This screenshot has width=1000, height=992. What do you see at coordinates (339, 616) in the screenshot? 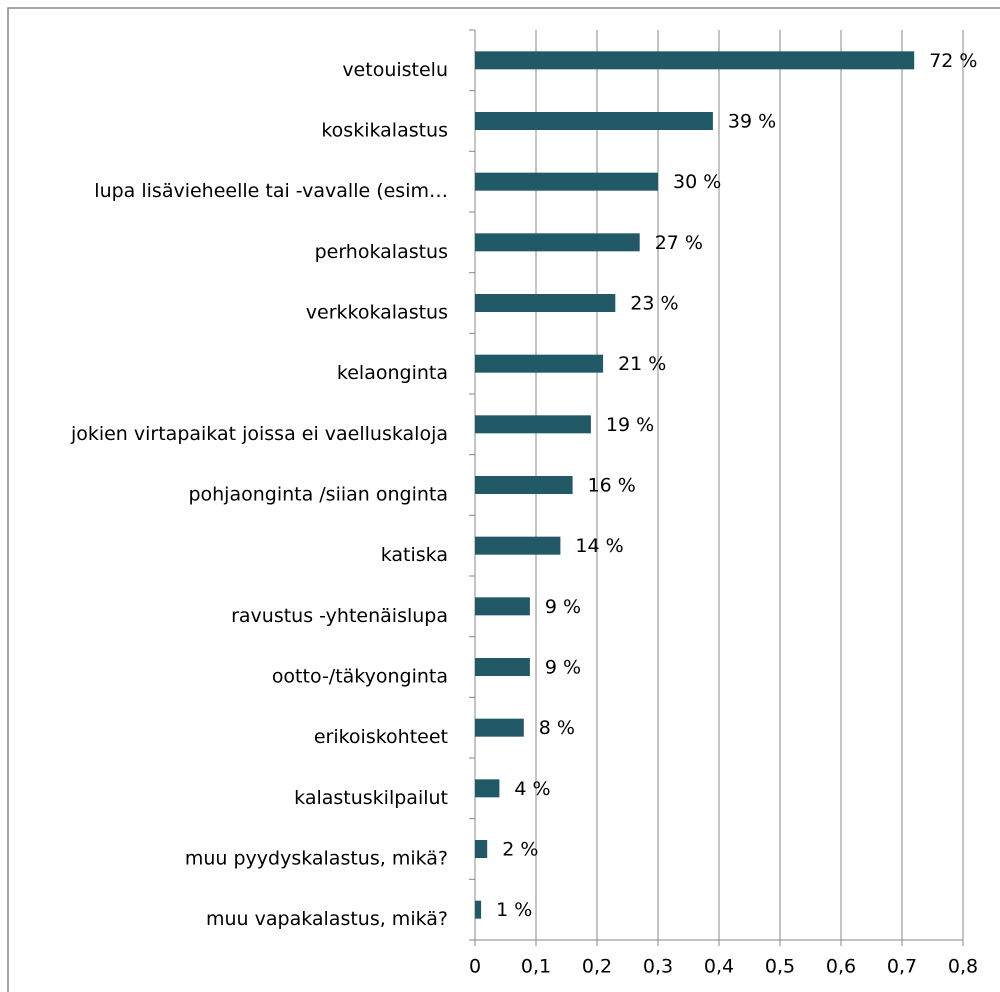
I see `y-tick-label: ravustus -yhtenäislupa` at bounding box center [339, 616].